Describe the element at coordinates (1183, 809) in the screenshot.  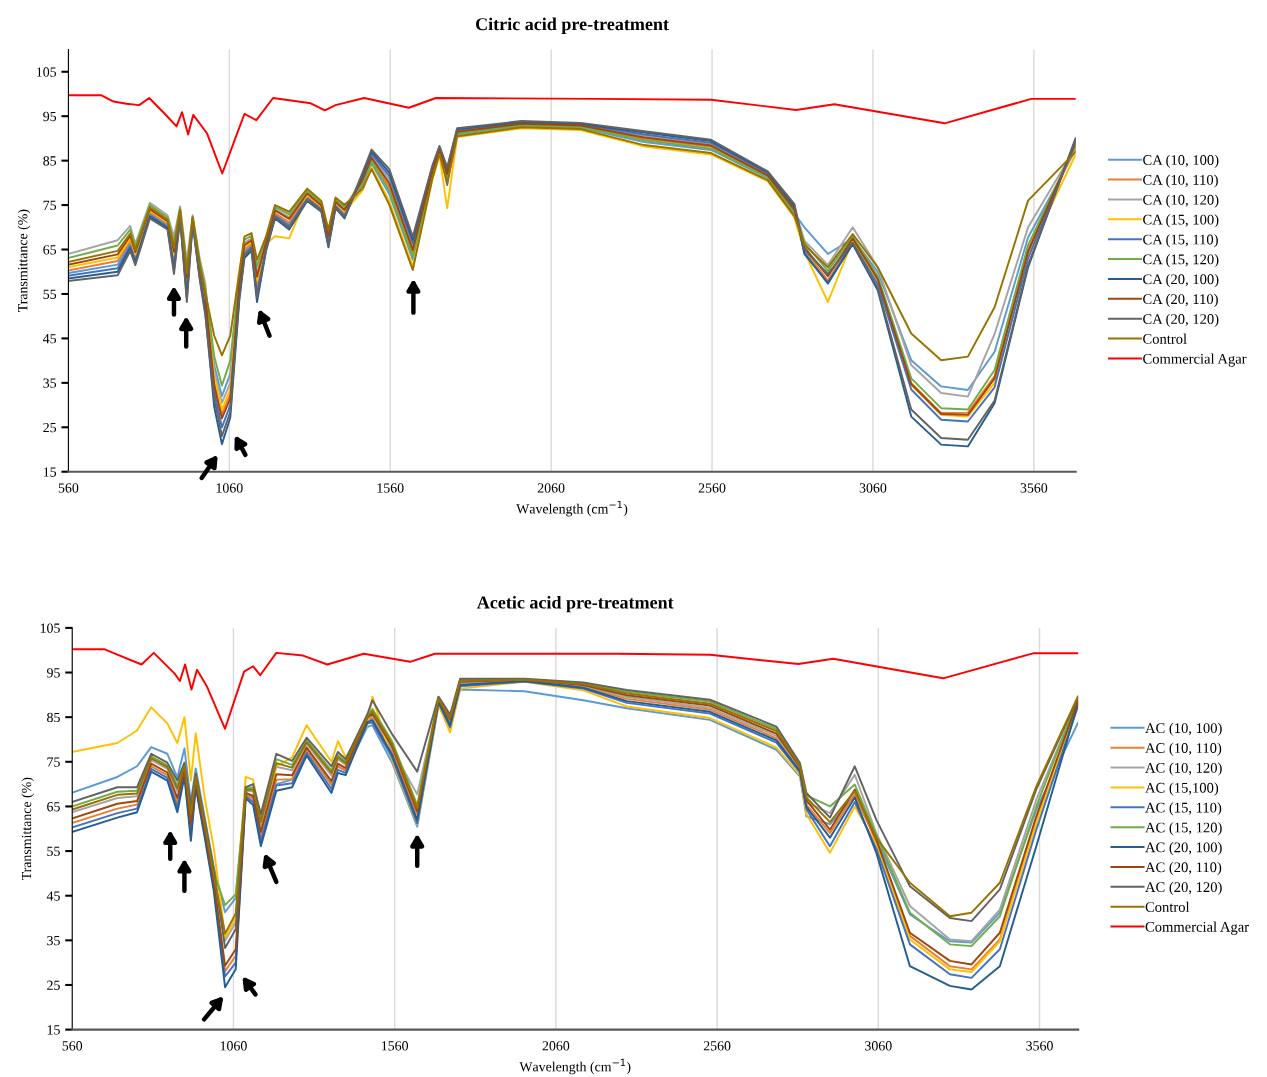
I see `legend-label: AC (15, 110)` at that location.